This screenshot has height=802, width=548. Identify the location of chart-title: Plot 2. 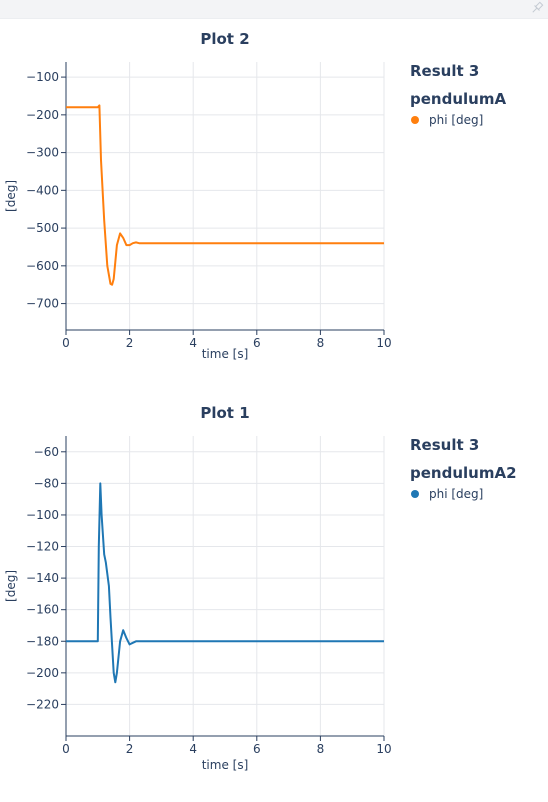
(224, 39).